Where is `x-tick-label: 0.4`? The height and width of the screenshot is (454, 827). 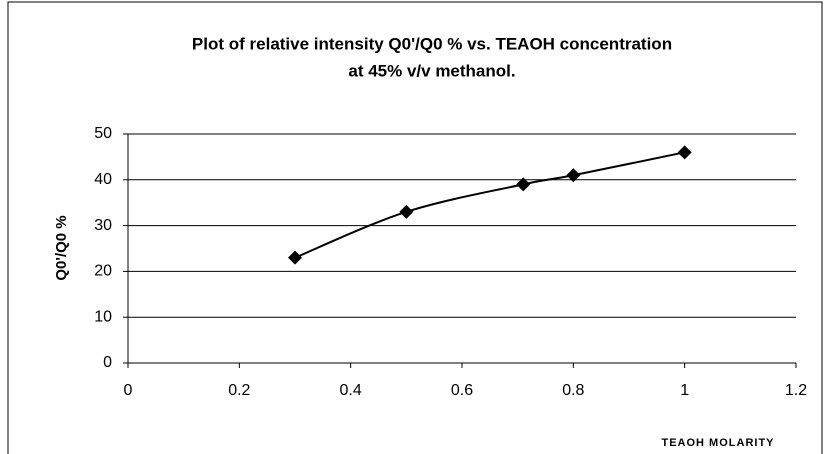 x-tick-label: 0.4 is located at coordinates (351, 390).